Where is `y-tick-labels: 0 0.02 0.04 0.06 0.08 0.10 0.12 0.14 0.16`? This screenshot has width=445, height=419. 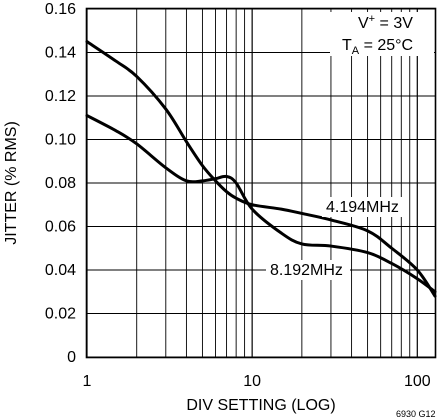
y-tick-labels: 0 0.02 0.04 0.06 0.08 0.10 0.12 0.14 0.16 is located at coordinates (60, 183).